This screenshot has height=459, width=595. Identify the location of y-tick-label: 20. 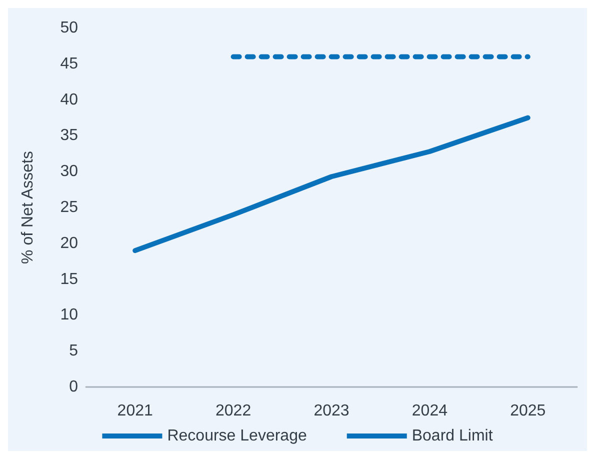
(69, 243).